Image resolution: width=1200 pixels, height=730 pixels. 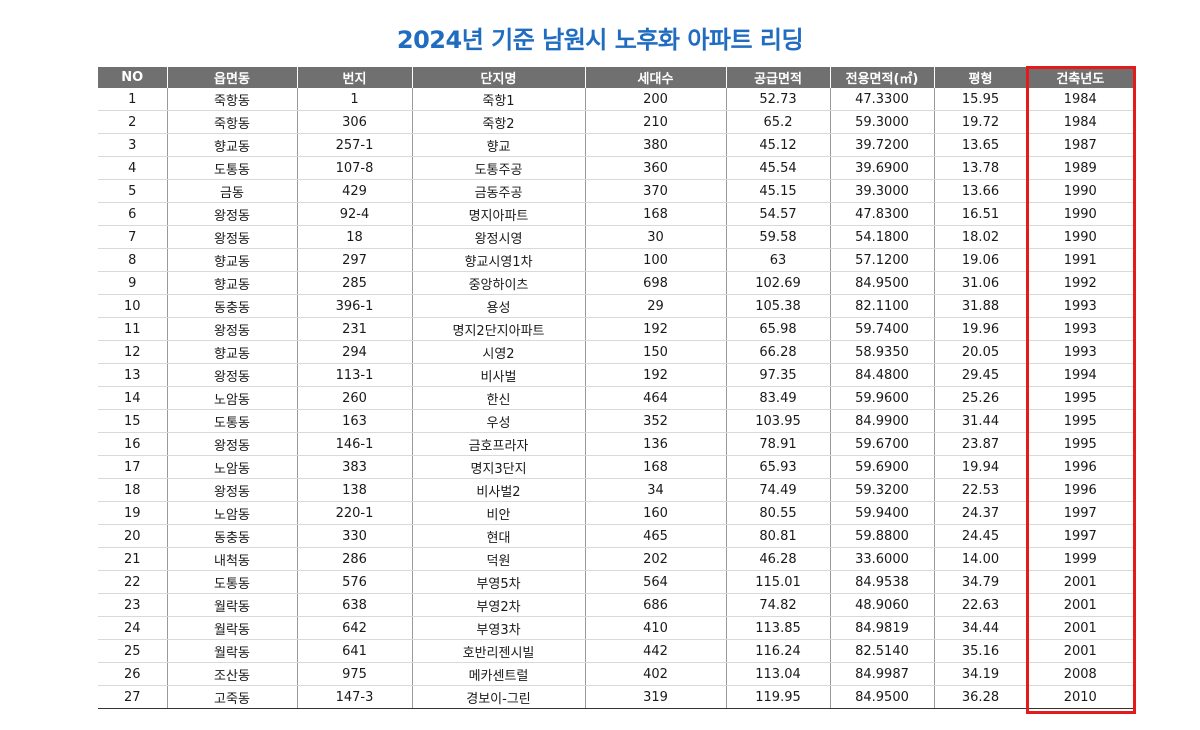 What do you see at coordinates (231, 559) in the screenshot?
I see `table-cell: 내척동` at bounding box center [231, 559].